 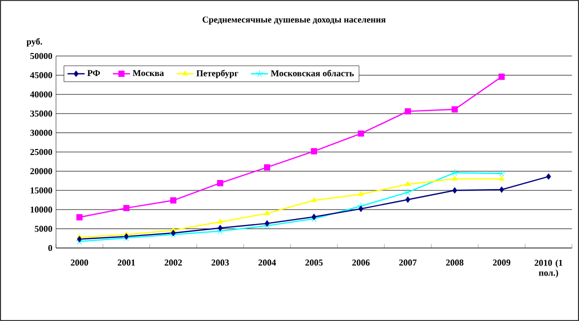 I want to click on x-tick-label: 2000, so click(x=79, y=263).